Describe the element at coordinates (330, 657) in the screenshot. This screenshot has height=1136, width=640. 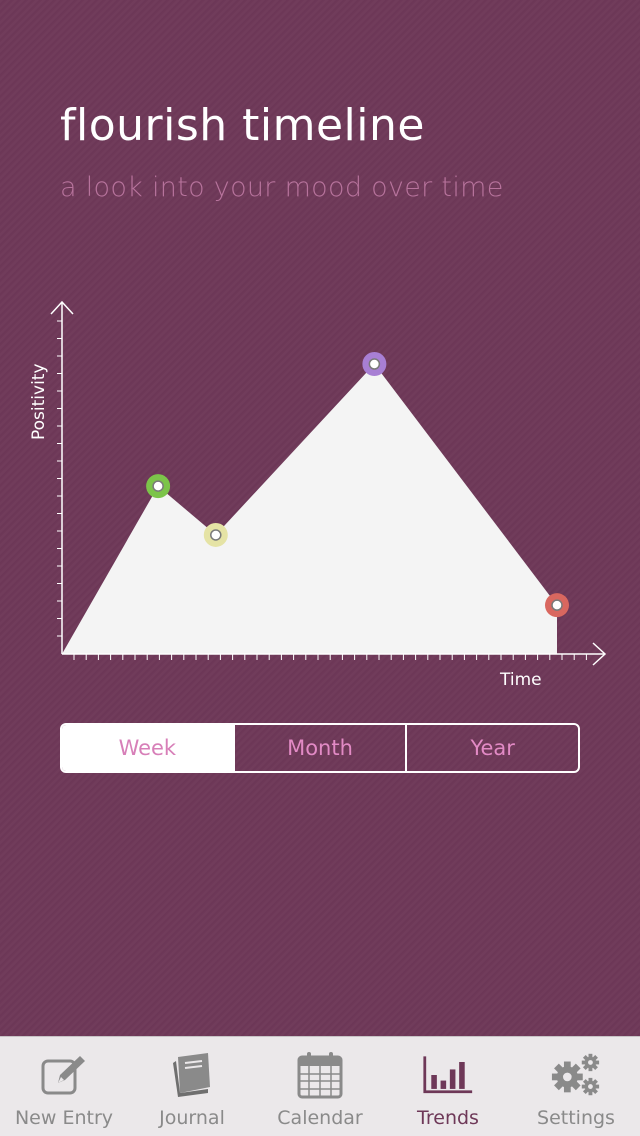
I see `x-axis-ticks` at that location.